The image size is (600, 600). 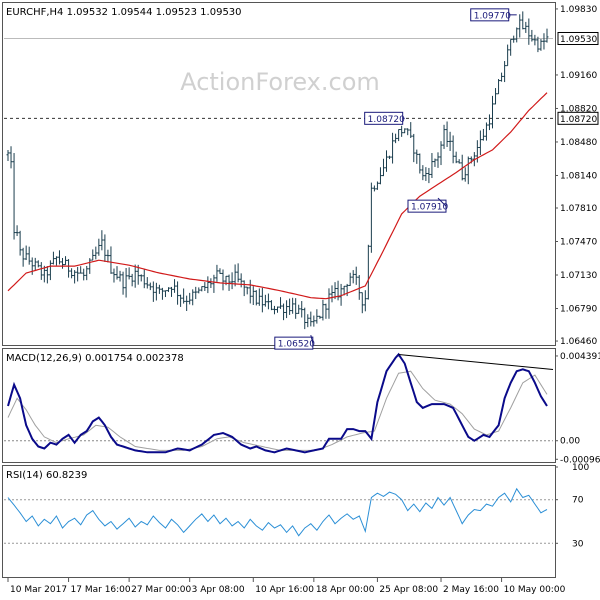 I want to click on rsi-line, so click(x=277, y=512).